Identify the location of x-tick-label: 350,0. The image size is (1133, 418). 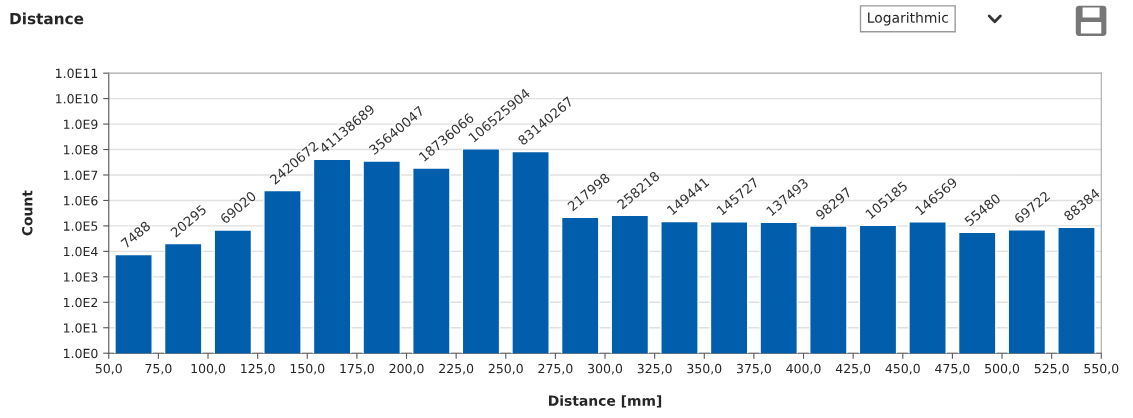
(704, 369).